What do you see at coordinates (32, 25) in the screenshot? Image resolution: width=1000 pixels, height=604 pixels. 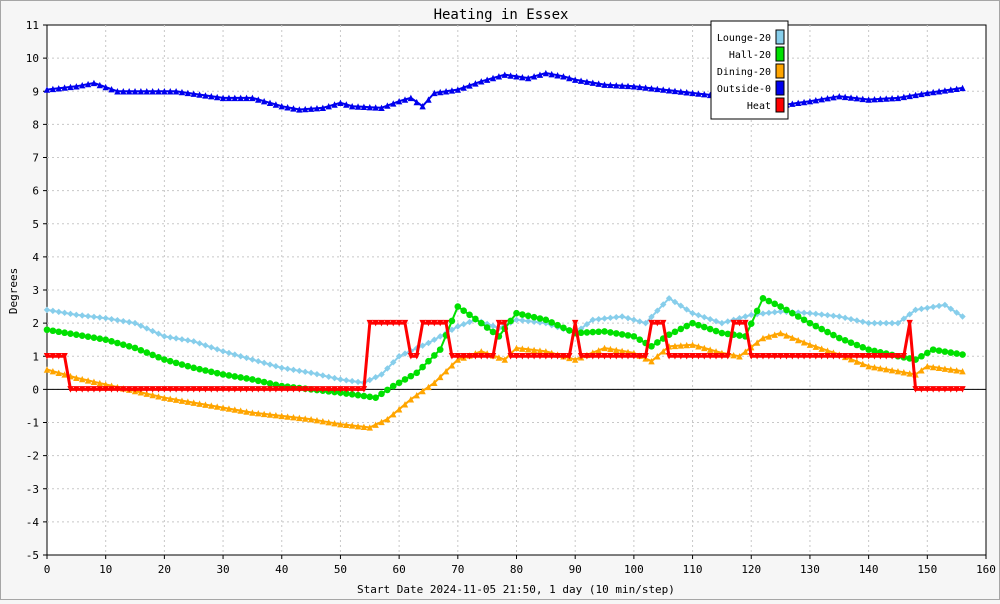 I see `y-tick-label: 11` at bounding box center [32, 25].